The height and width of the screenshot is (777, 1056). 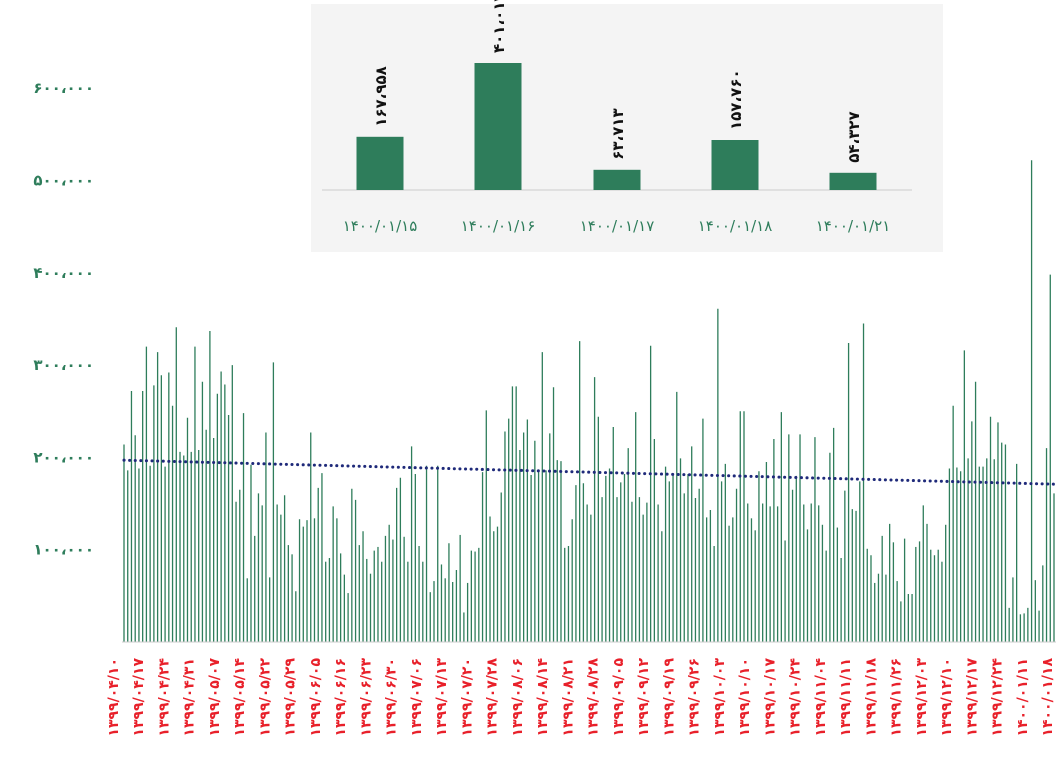 I want to click on x-tick-label: ۱۳۹۹/۱۲/۱۰, so click(x=947, y=697).